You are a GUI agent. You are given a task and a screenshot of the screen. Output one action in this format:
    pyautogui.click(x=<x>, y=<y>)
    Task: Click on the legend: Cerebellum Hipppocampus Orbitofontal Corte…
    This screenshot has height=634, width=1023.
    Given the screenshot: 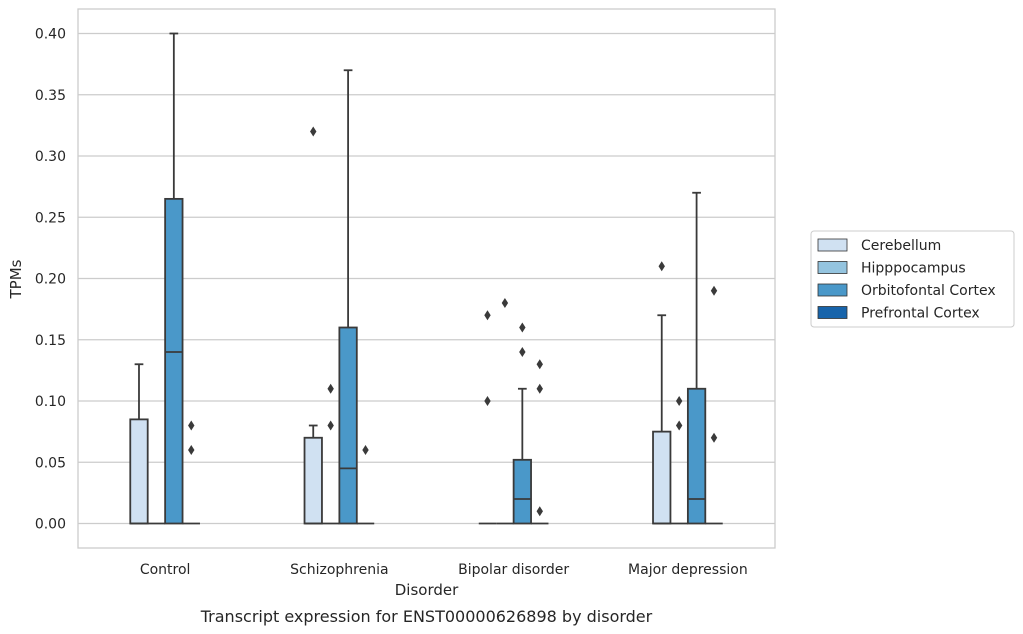 What is the action you would take?
    pyautogui.click(x=912, y=279)
    